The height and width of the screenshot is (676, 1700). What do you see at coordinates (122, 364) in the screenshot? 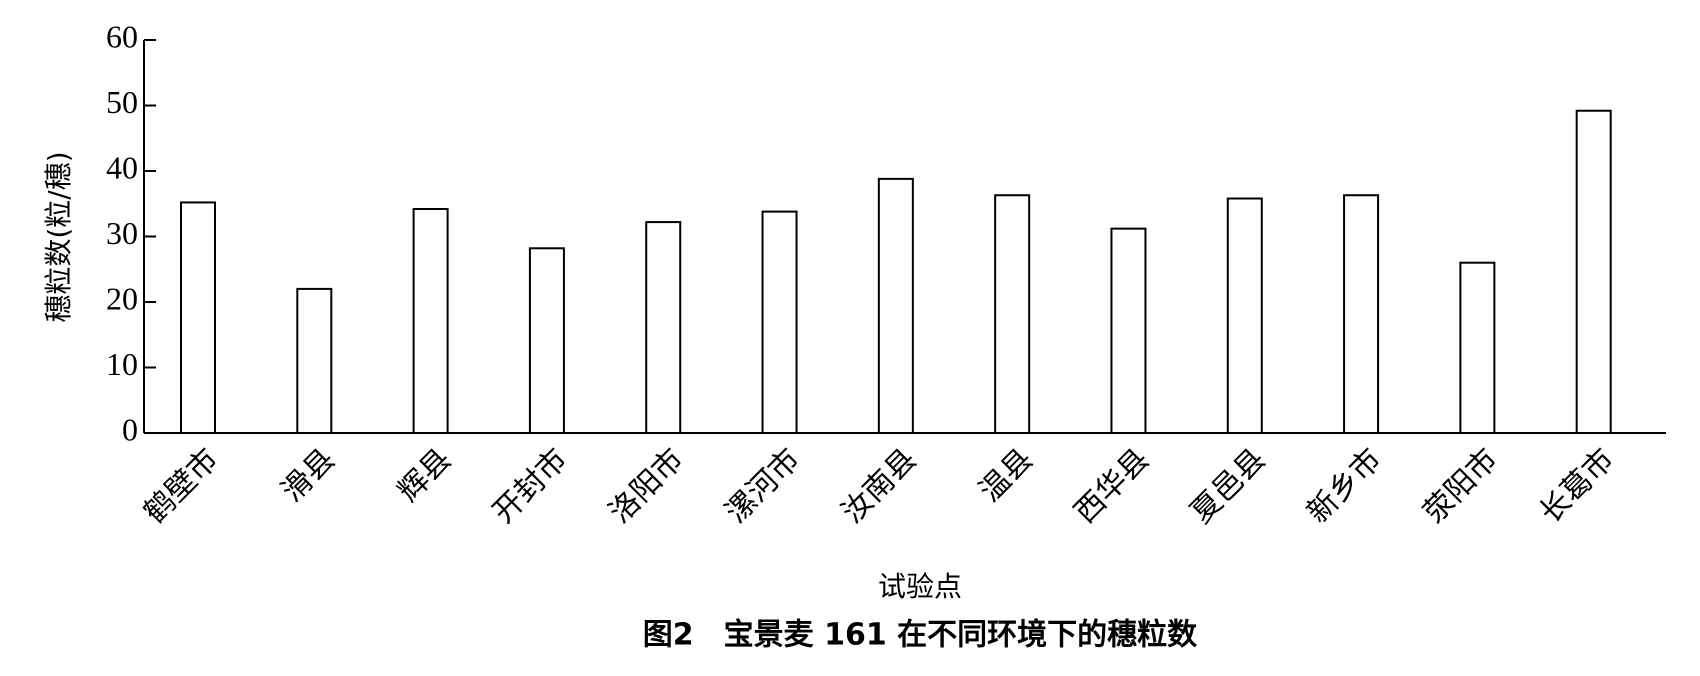
I see `y-tick-label: 10` at bounding box center [122, 364].